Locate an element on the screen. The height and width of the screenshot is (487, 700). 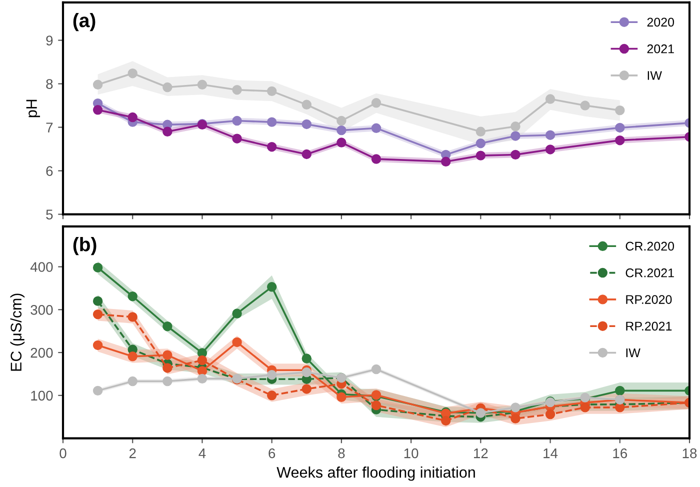
x-tick-label: 10 is located at coordinates (411, 453).